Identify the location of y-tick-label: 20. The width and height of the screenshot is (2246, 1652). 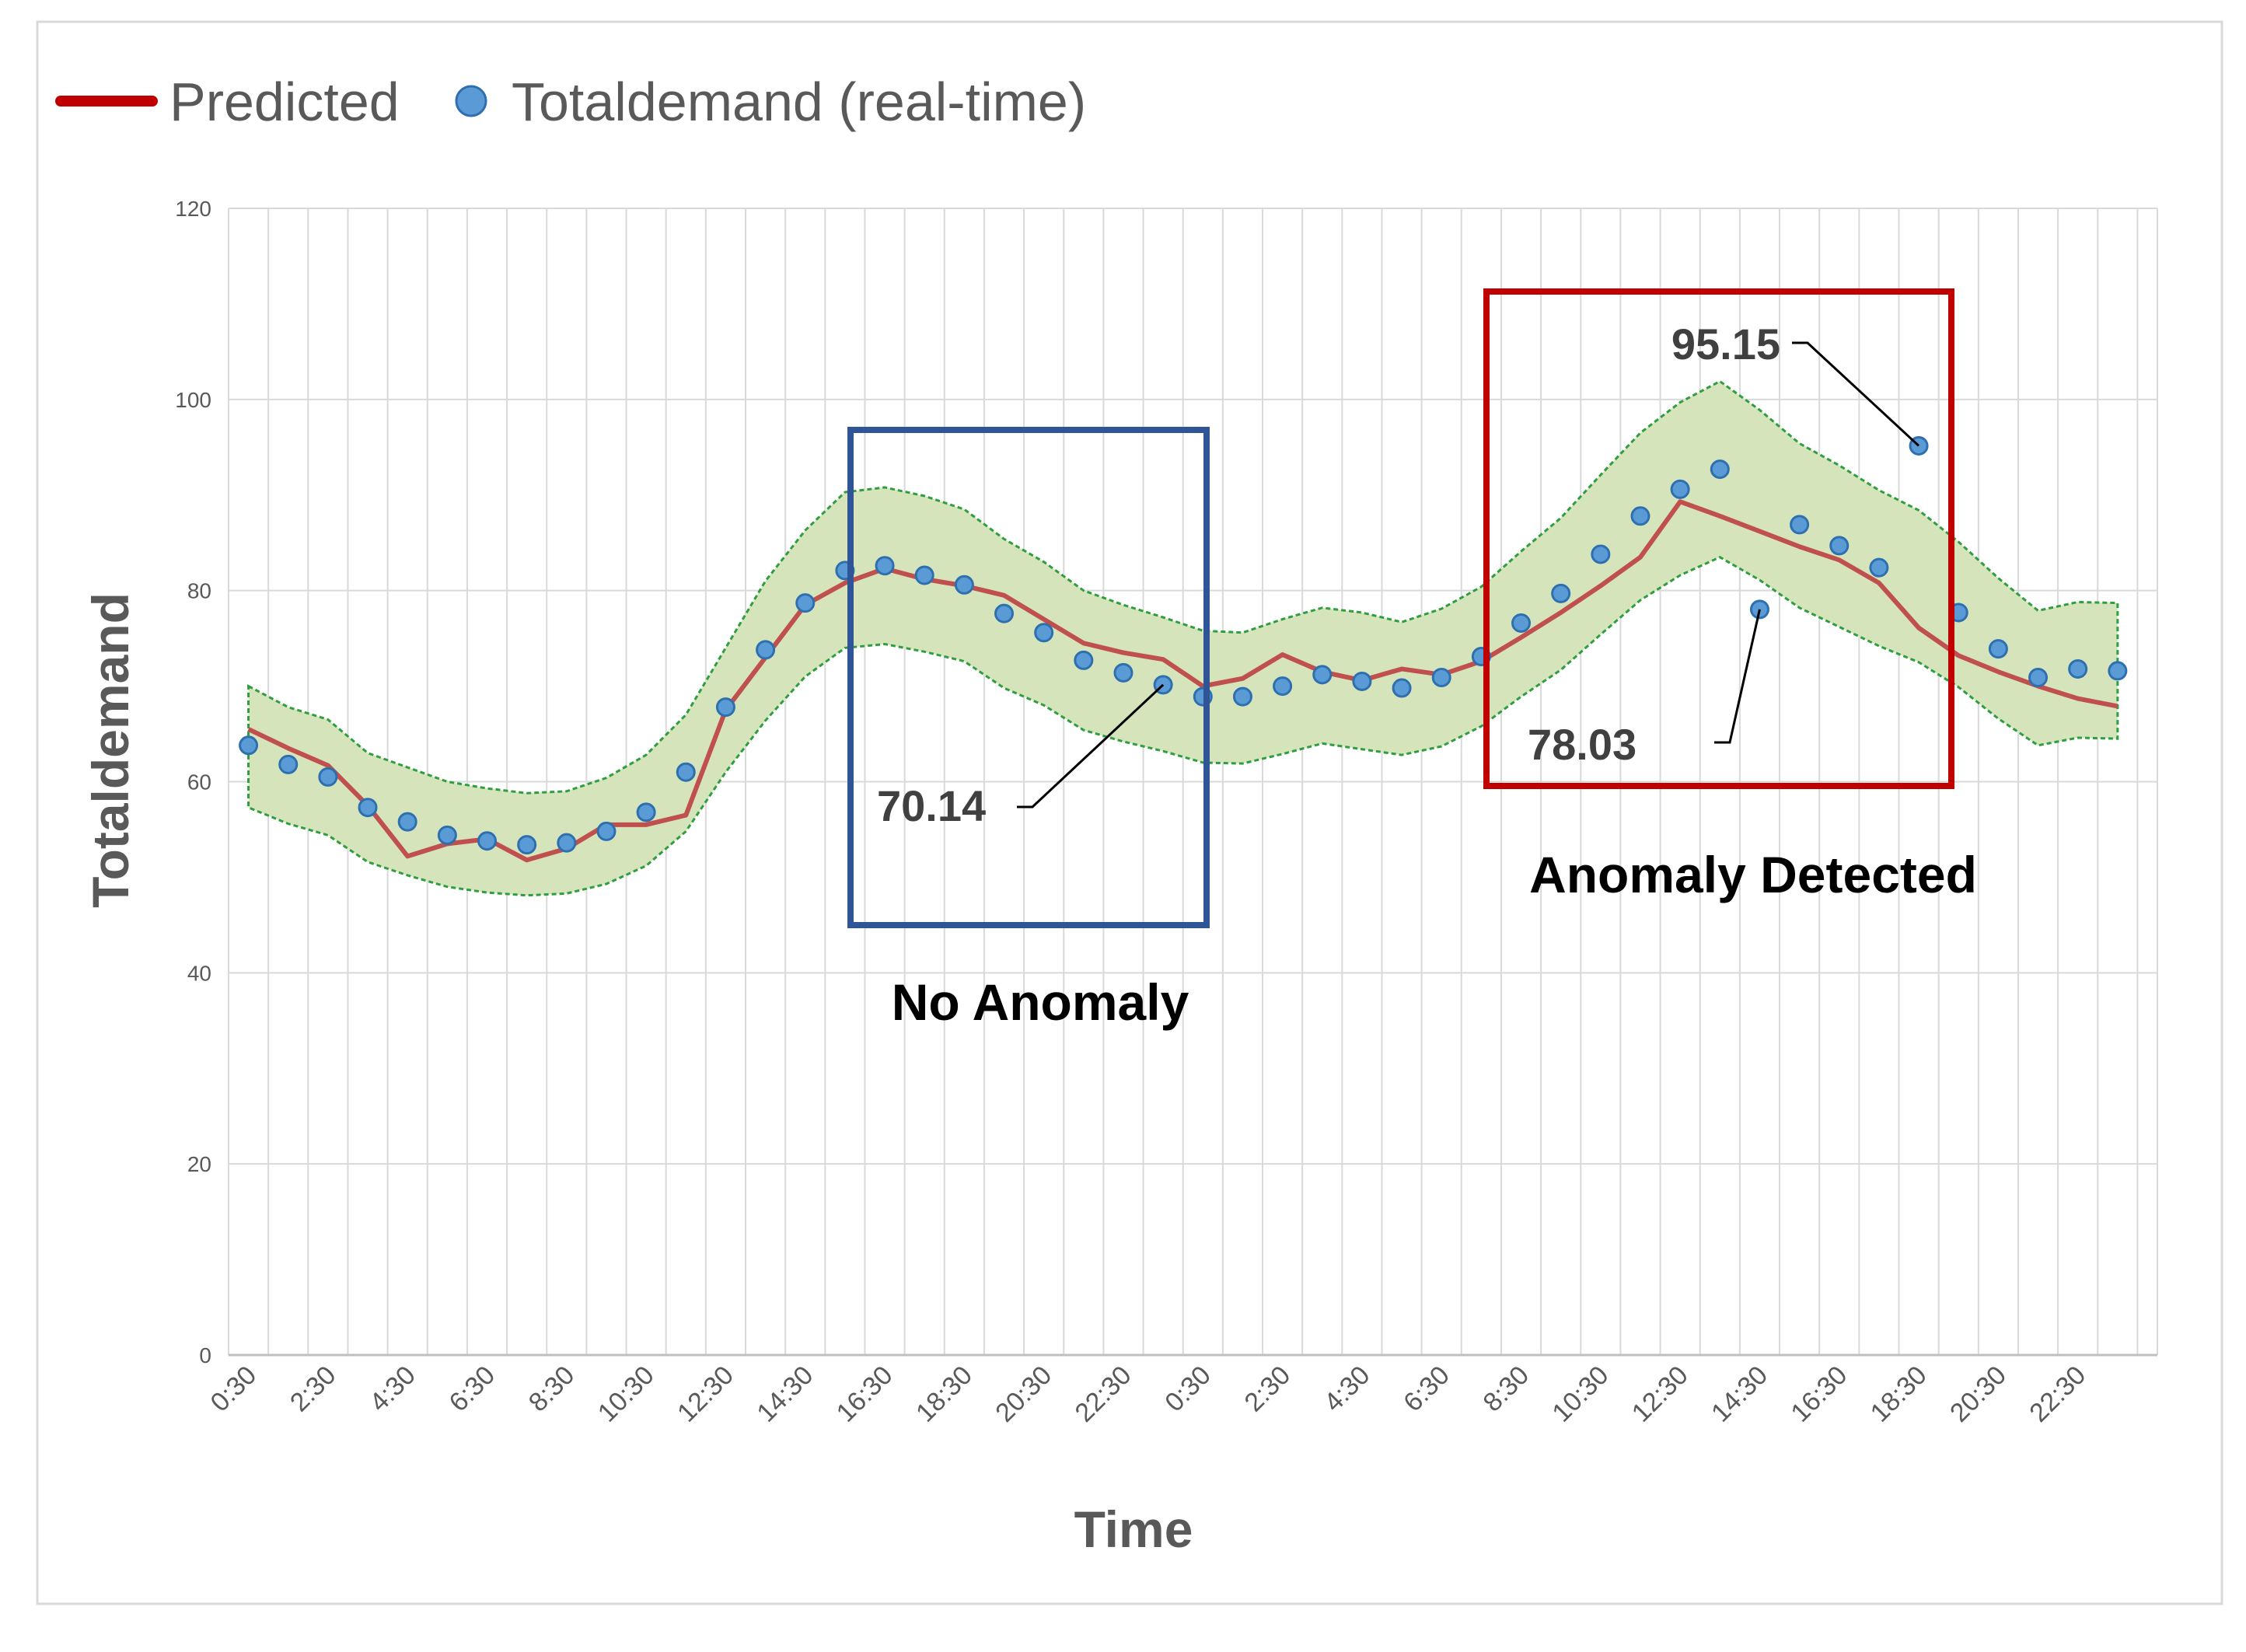
(199, 1164).